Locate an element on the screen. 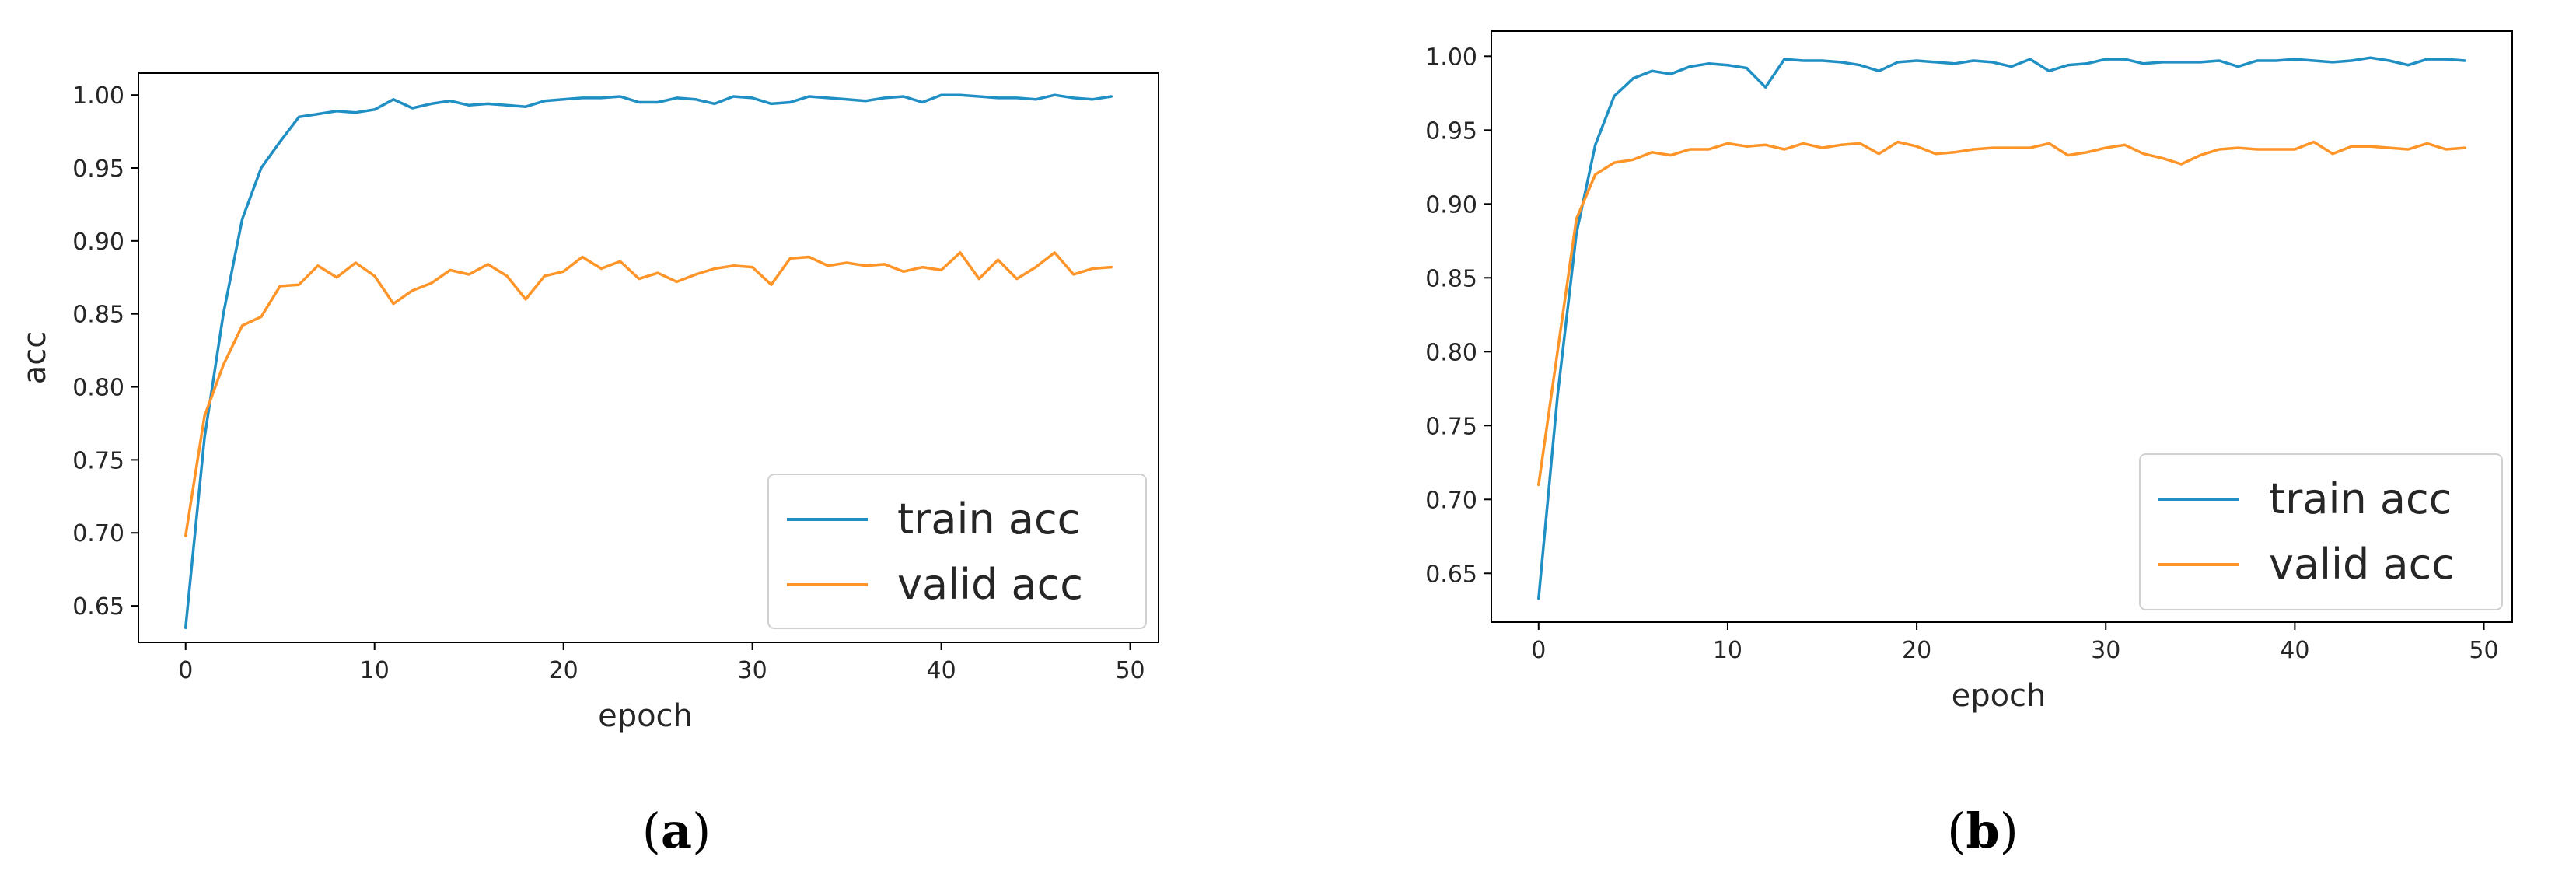  legend: train acc valid acc is located at coordinates (957, 551).